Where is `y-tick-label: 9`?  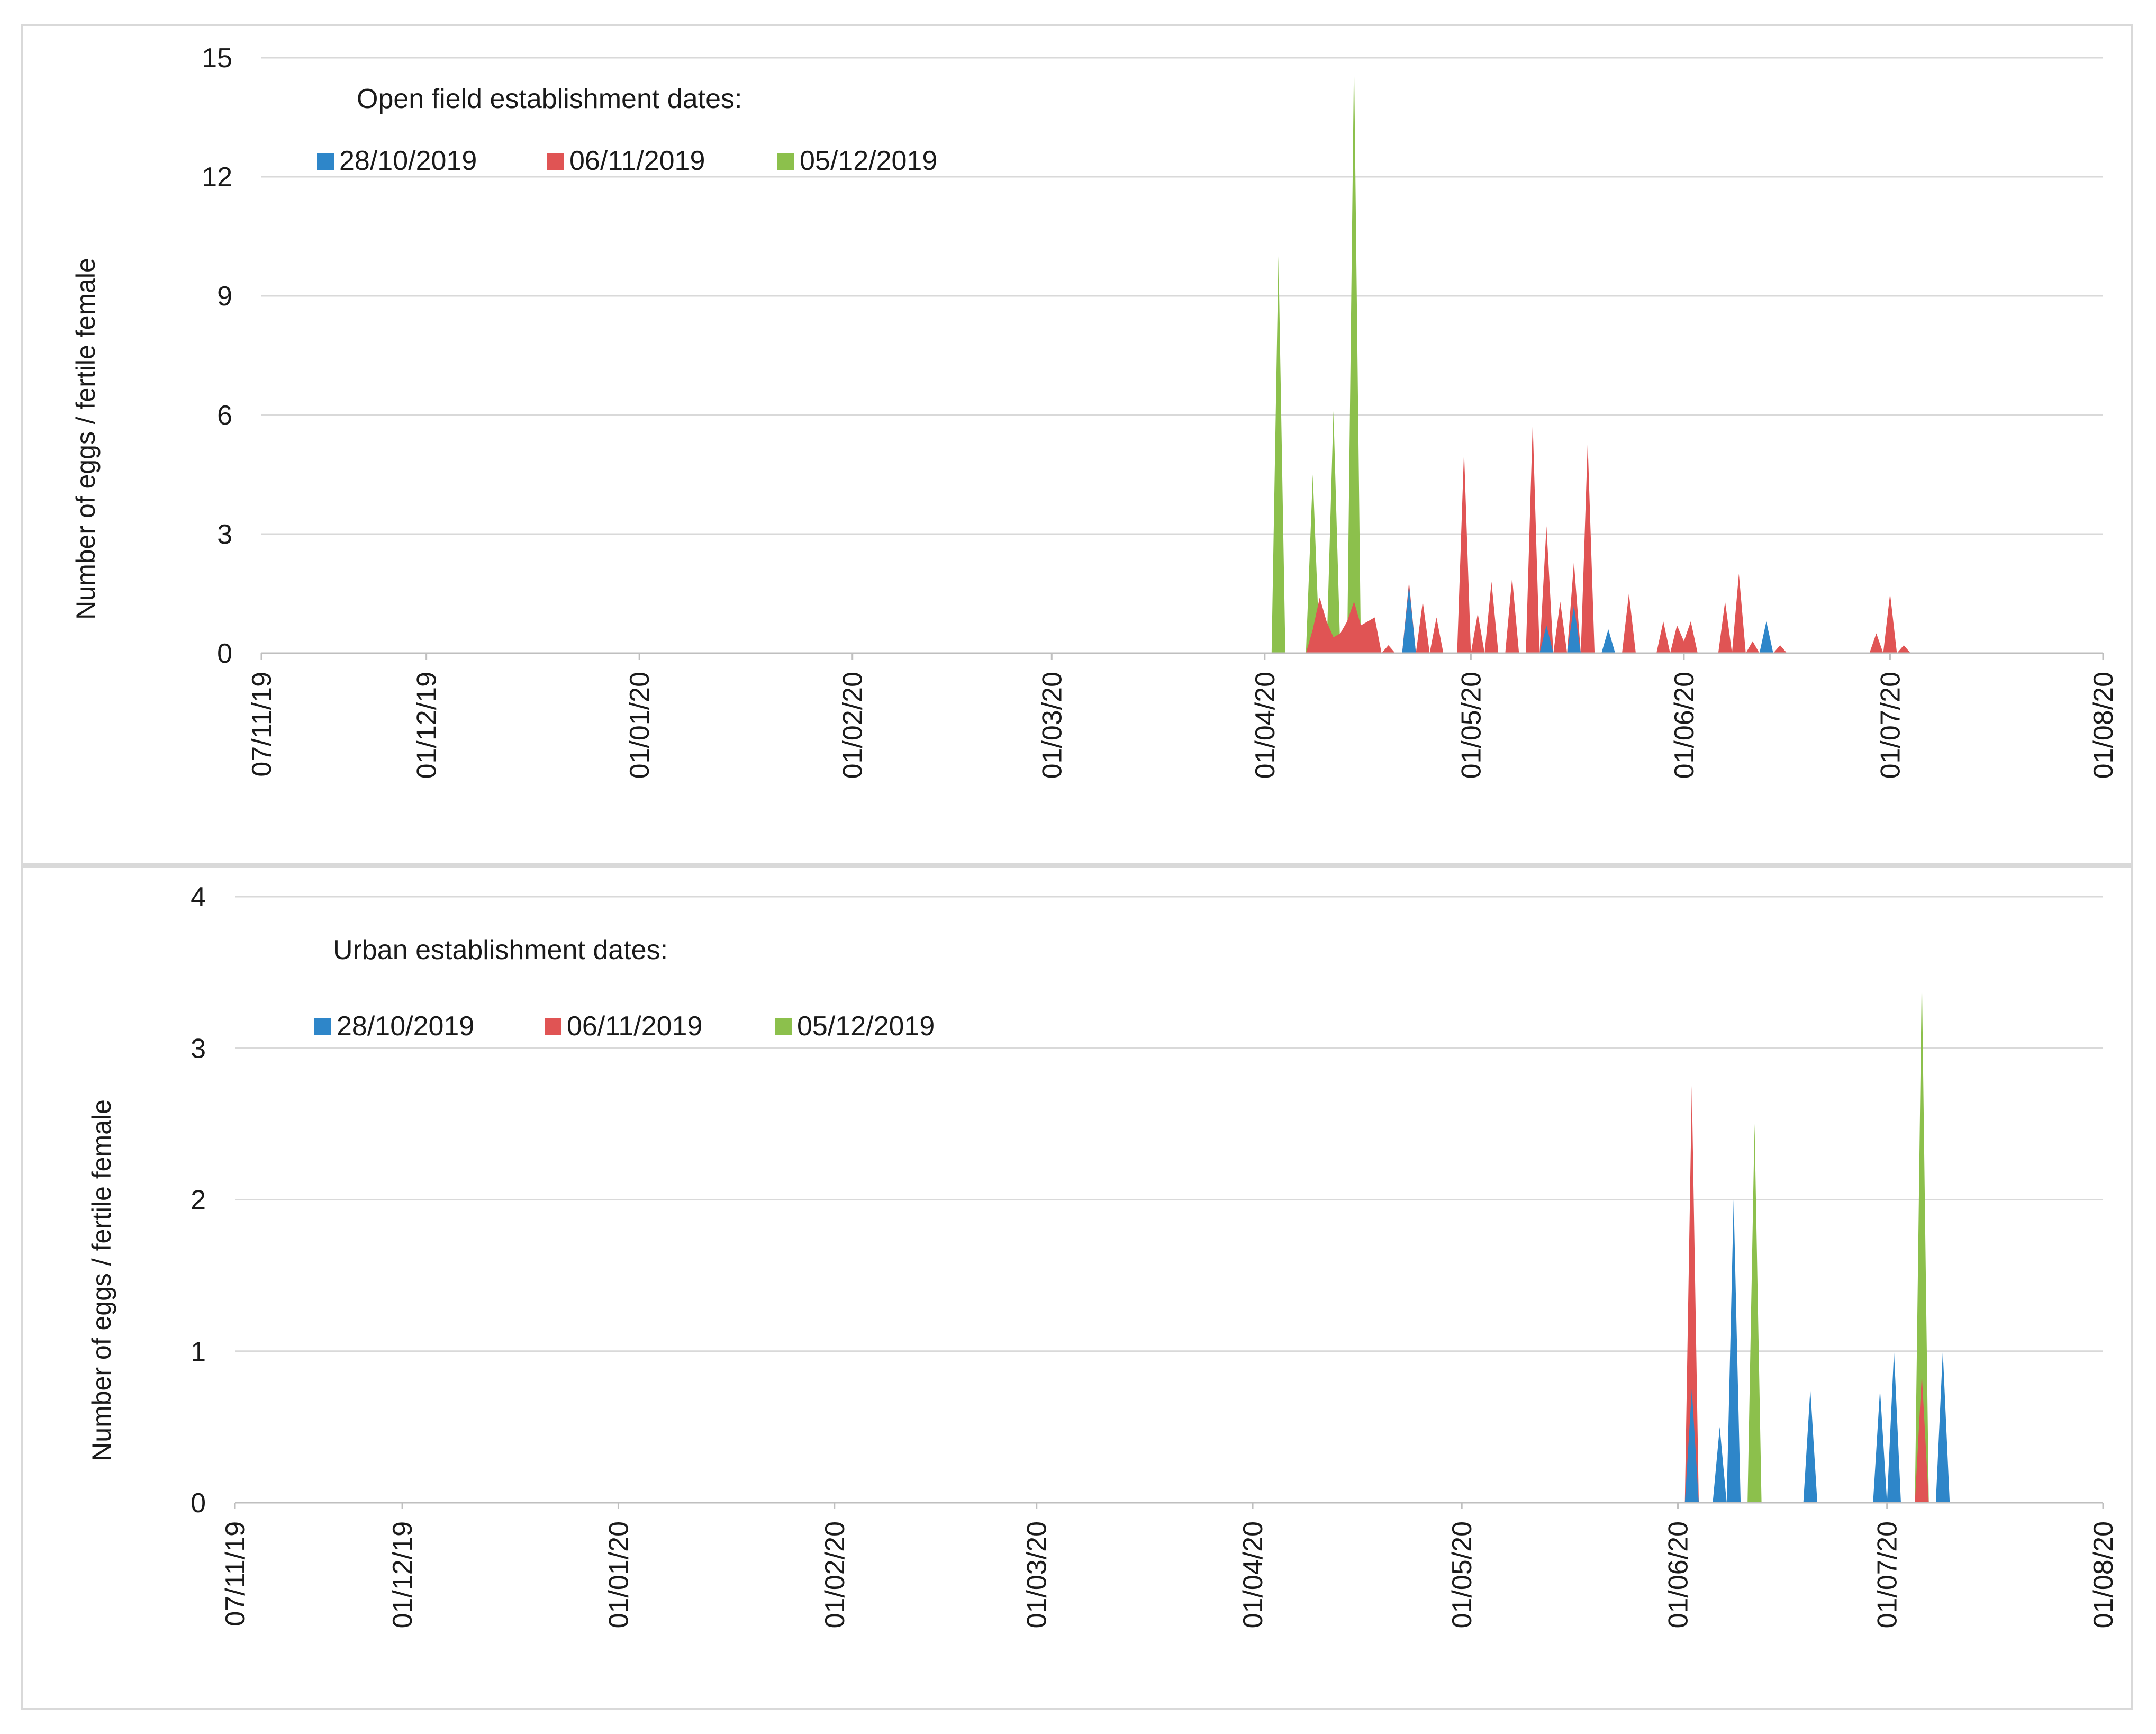
y-tick-label: 9 is located at coordinates (224, 296).